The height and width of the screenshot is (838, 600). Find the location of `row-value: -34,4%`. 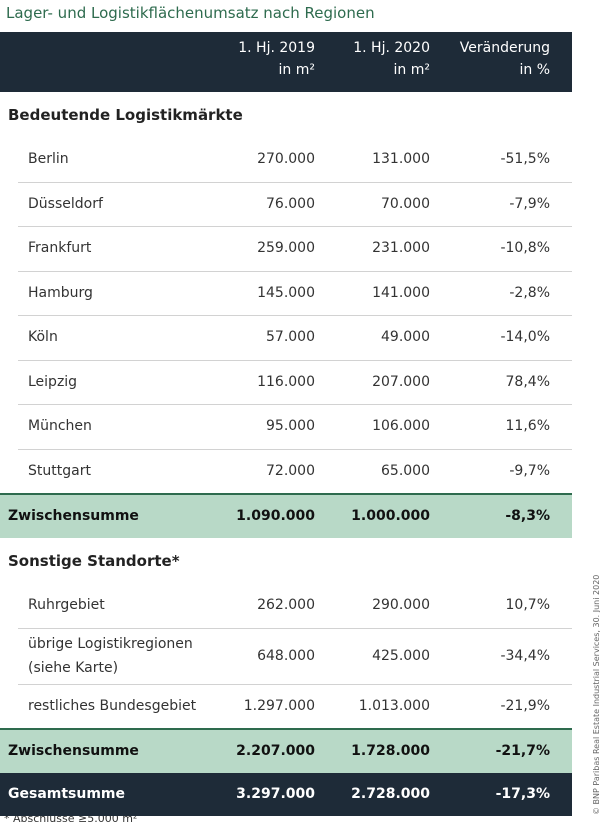

row-value: -34,4% is located at coordinates (525, 655).